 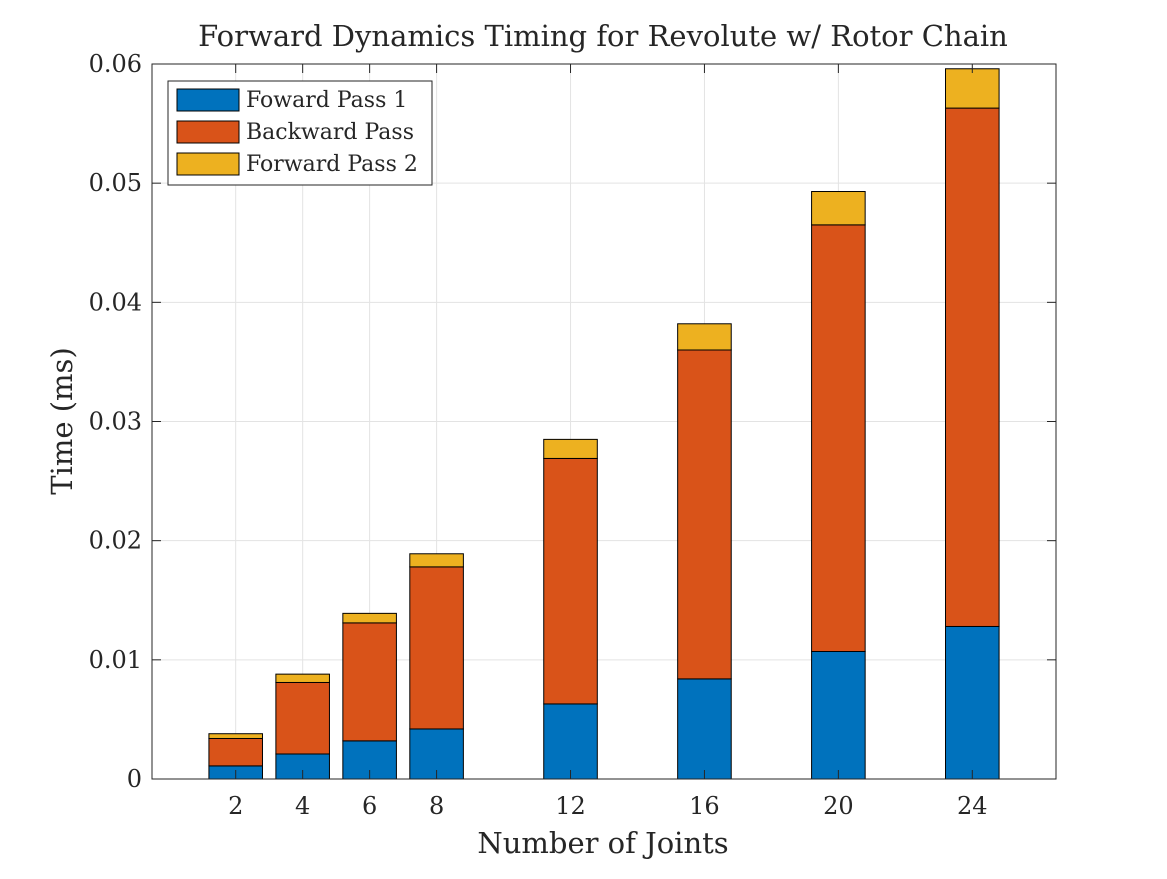 What do you see at coordinates (62, 421) in the screenshot?
I see `y-axis-label: Time (ms)` at bounding box center [62, 421].